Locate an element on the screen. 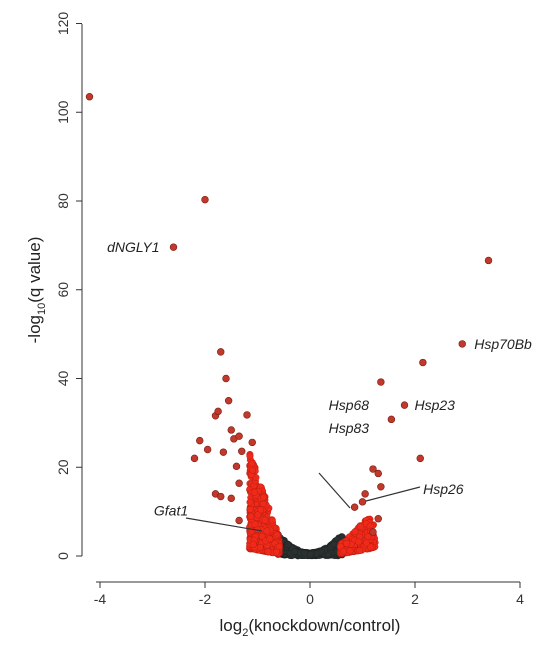 Image resolution: width=557 pixels, height=652 pixels. y-axis-title: -log10(q value) is located at coordinates (36, 290).